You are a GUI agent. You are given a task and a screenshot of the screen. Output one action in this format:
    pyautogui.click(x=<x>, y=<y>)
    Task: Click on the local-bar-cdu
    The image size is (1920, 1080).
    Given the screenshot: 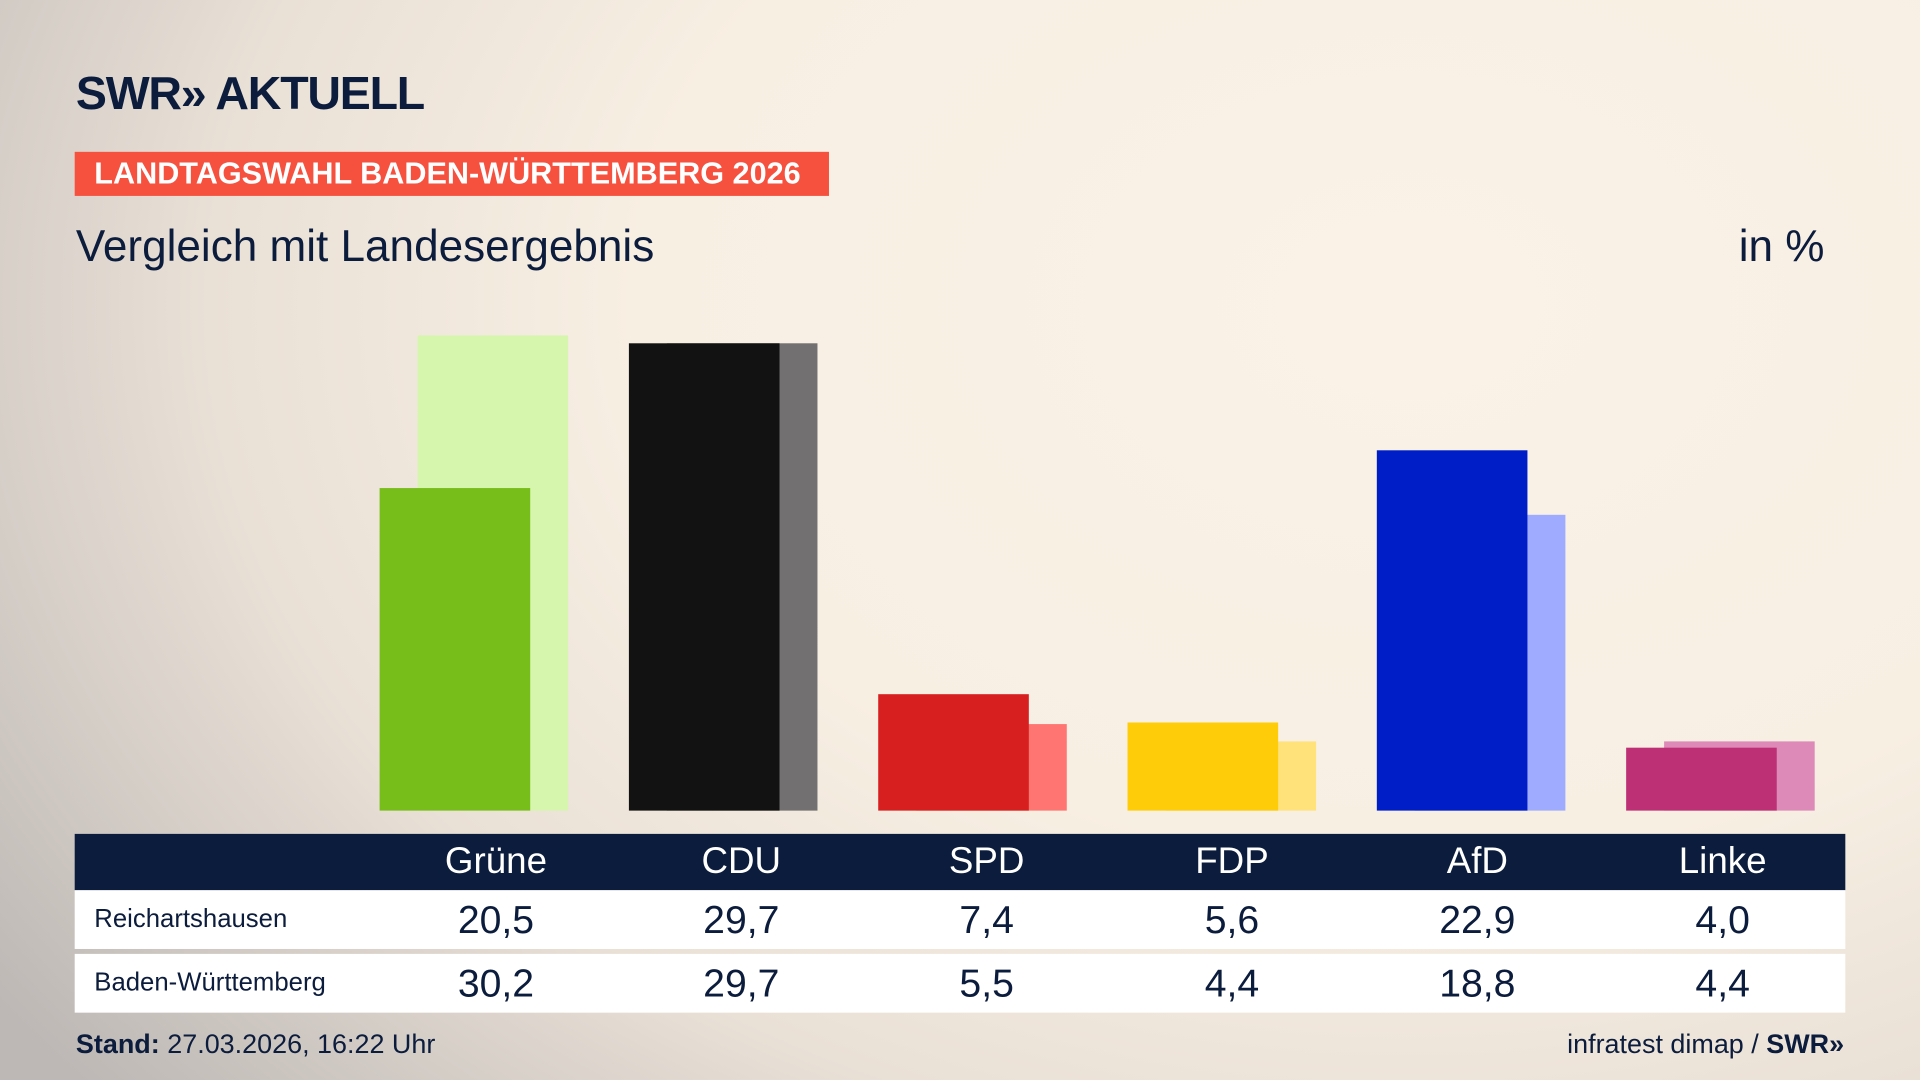 What is the action you would take?
    pyautogui.click(x=704, y=577)
    